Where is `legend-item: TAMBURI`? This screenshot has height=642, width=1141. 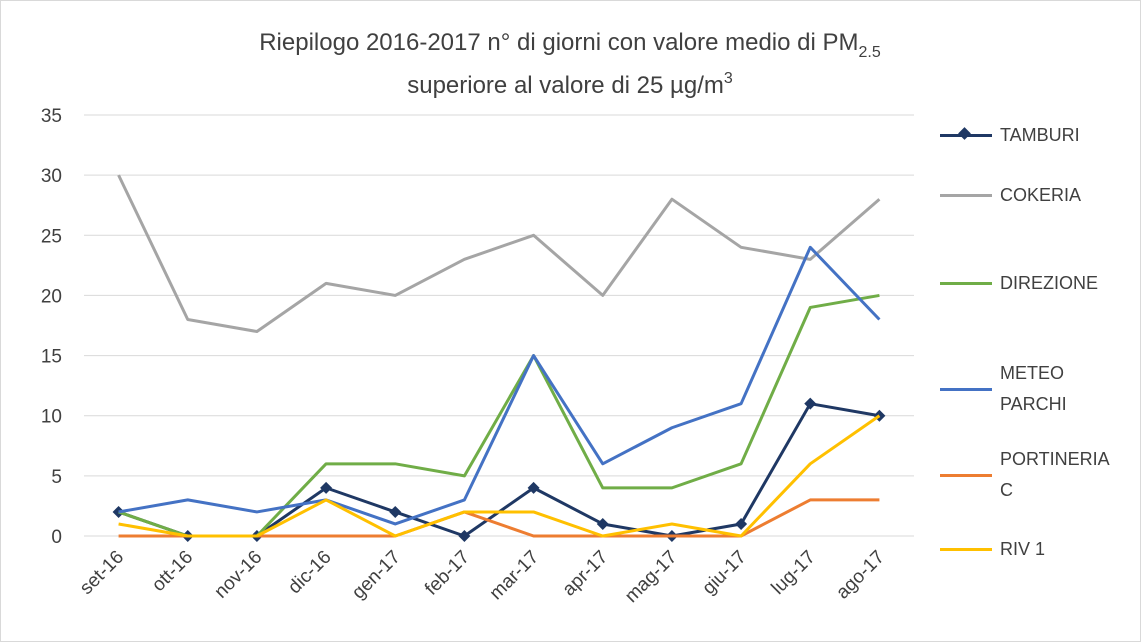 legend-item: TAMBURI is located at coordinates (1026, 135).